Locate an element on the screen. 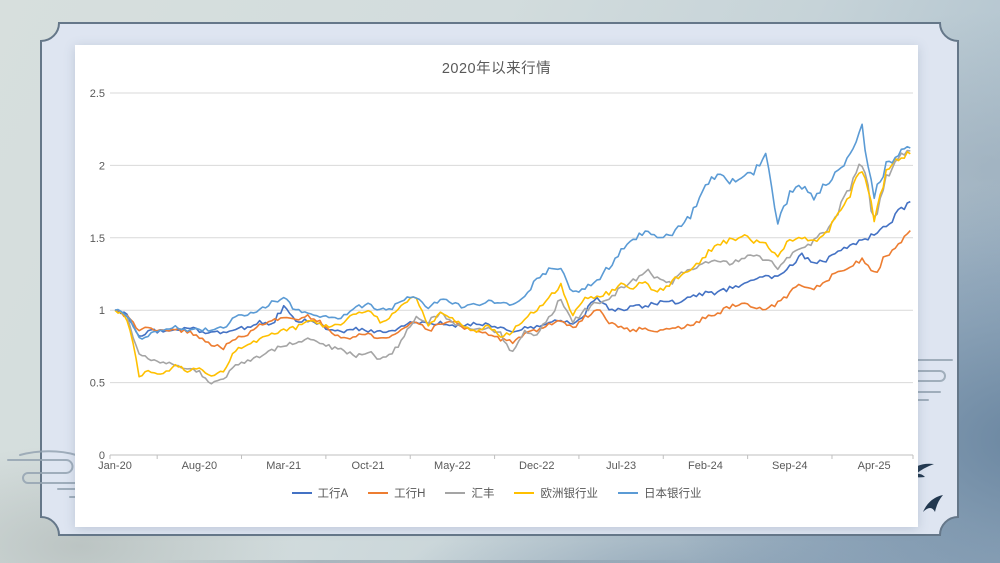 Image resolution: width=1000 pixels, height=563 pixels. chart-legend: 工行A 工行H 汇丰 欧洲银行业 日本银行业 is located at coordinates (496, 493).